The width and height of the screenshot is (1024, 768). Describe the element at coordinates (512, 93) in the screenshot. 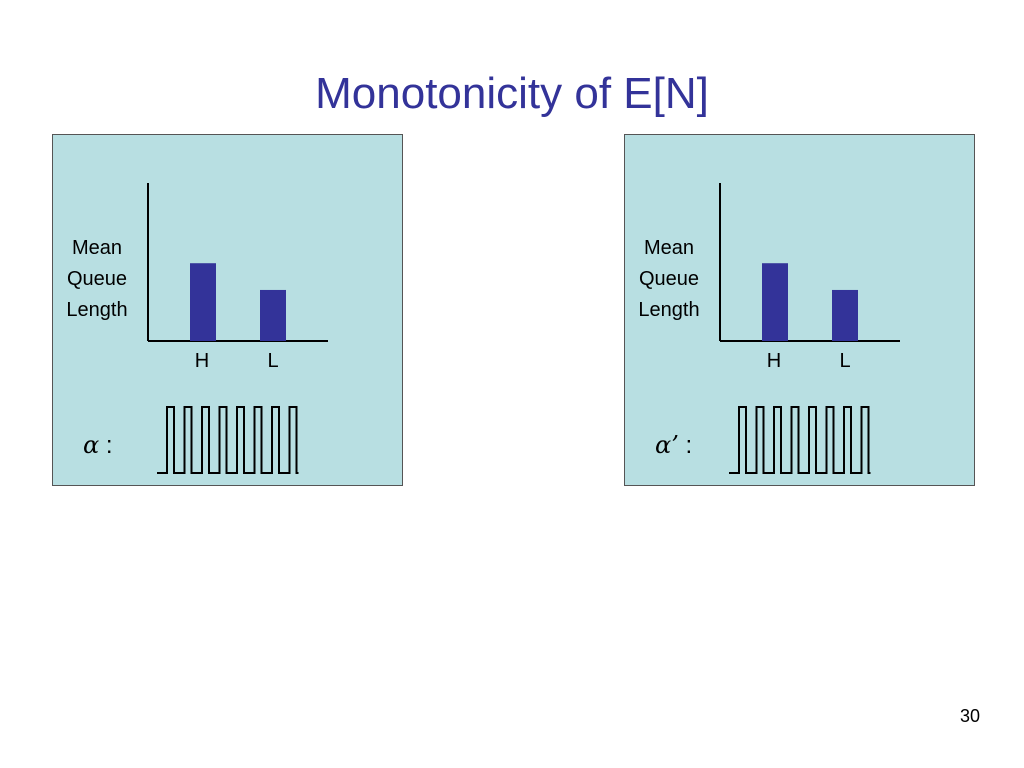

I see `slide-title: Monotonicity of E[N]` at that location.